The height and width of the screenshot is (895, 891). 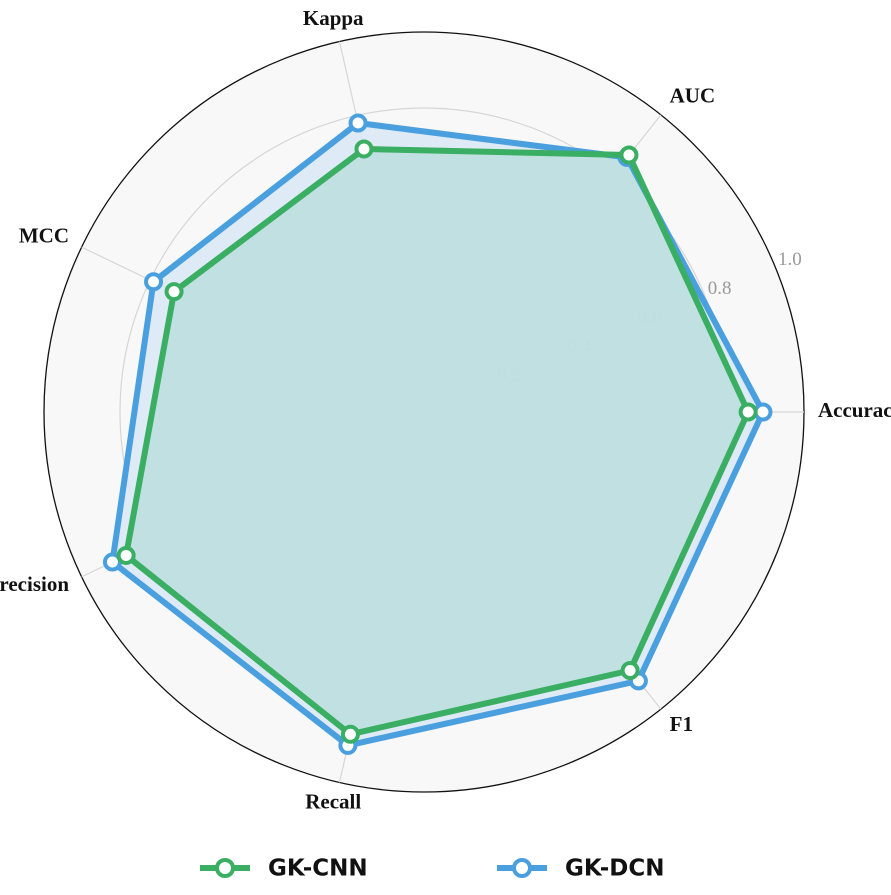 What do you see at coordinates (614, 869) in the screenshot?
I see `legend-label: GK-DCN` at bounding box center [614, 869].